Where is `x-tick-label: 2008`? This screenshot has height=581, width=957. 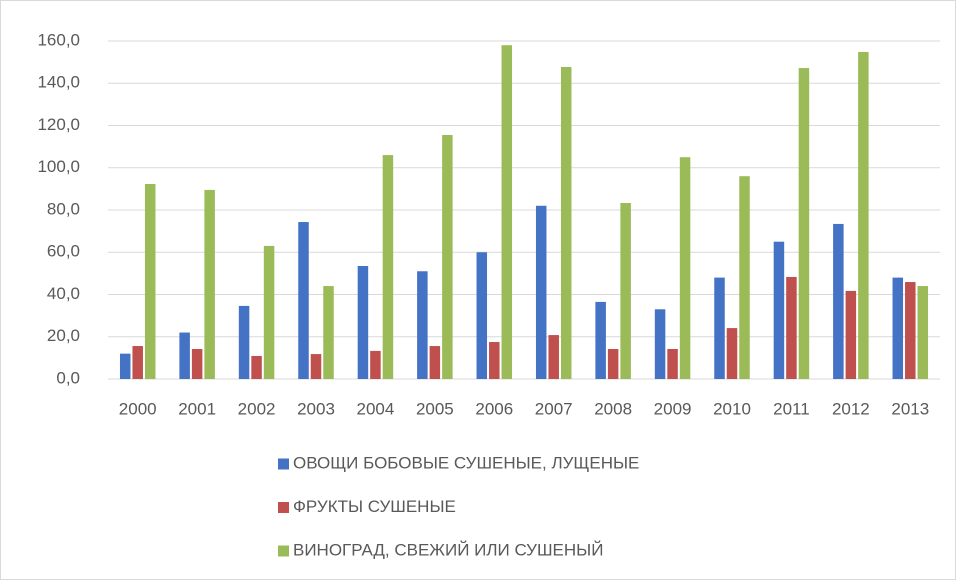
x-tick-label: 2008 is located at coordinates (613, 408).